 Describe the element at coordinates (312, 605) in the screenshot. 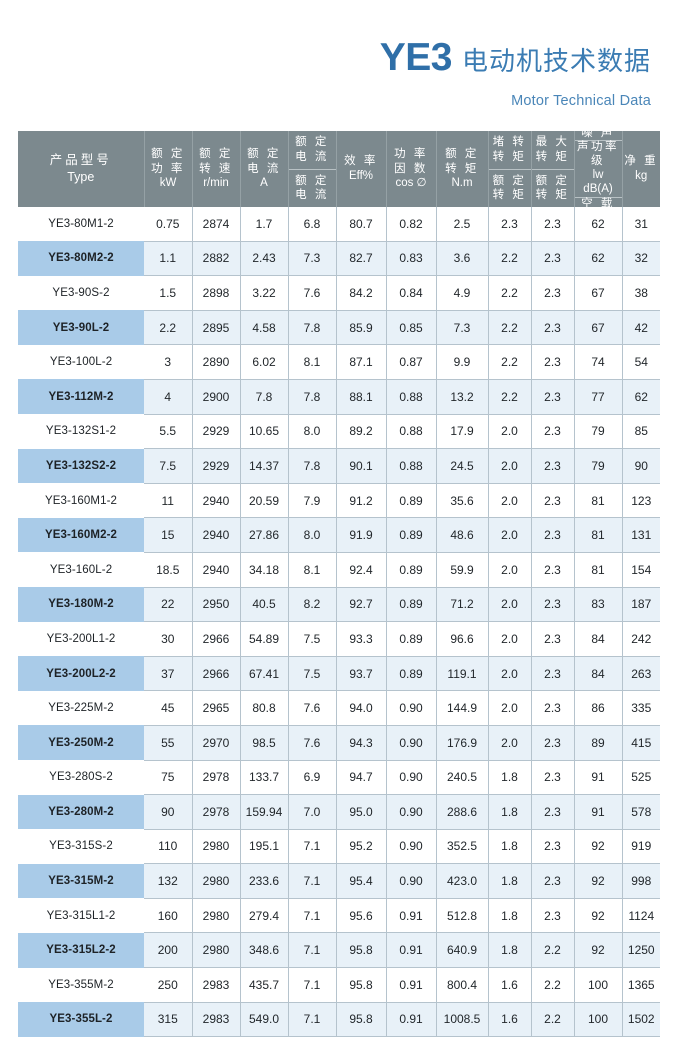

I see `cell-current-ratio: 8.2` at that location.